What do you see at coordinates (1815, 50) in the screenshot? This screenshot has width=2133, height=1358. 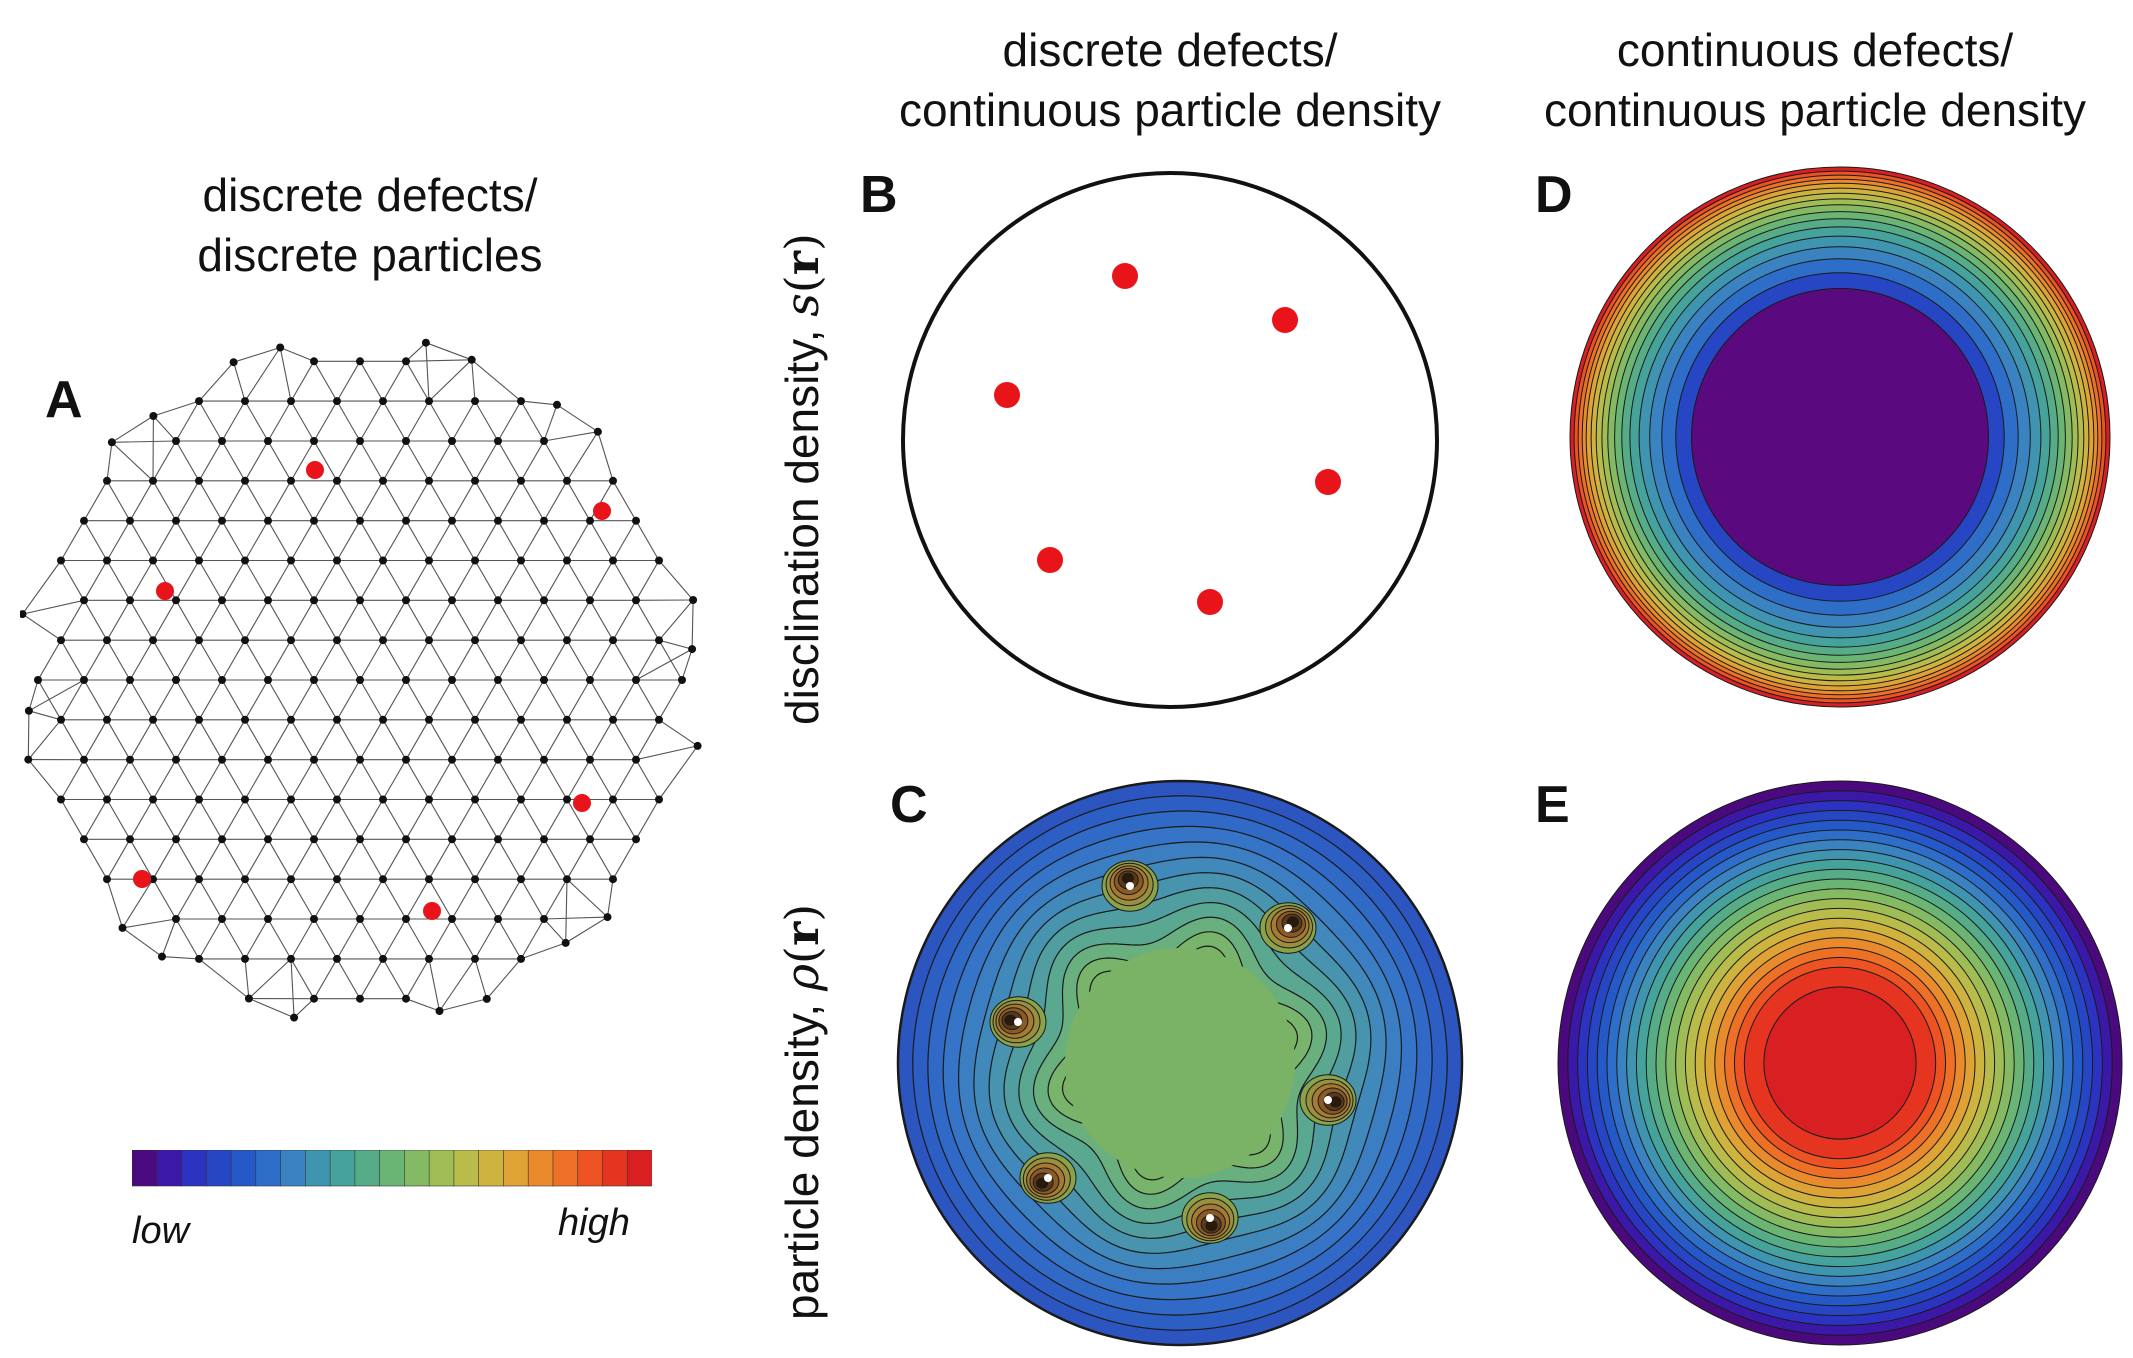 I see `title-col-de-line1: continuous defects/` at bounding box center [1815, 50].